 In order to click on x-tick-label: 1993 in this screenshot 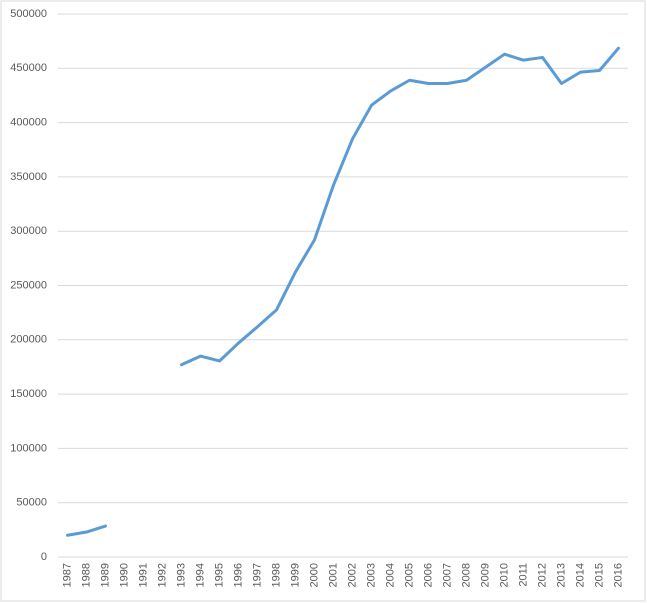, I will do `click(181, 575)`.